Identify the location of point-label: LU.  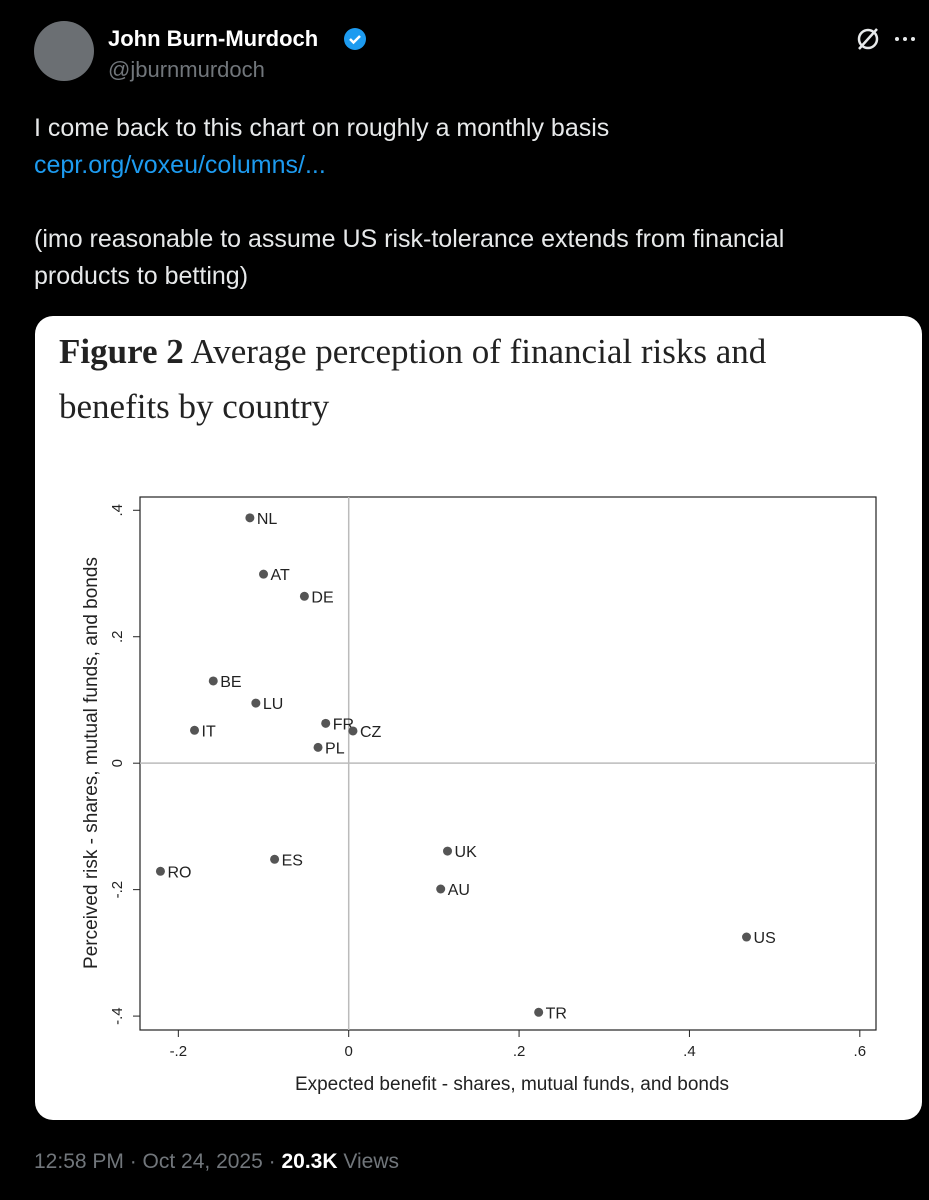
(273, 704).